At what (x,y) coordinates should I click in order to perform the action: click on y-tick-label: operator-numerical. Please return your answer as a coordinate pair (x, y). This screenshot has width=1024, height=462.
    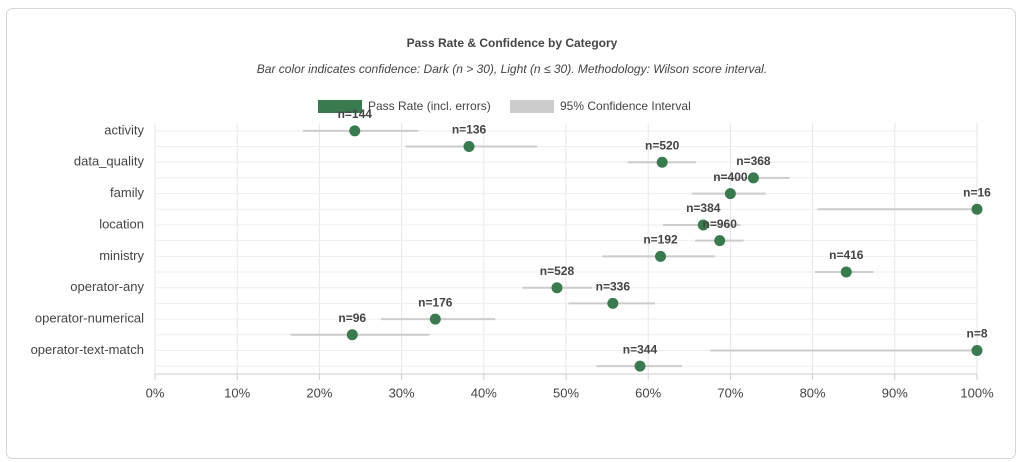
    Looking at the image, I should click on (89, 318).